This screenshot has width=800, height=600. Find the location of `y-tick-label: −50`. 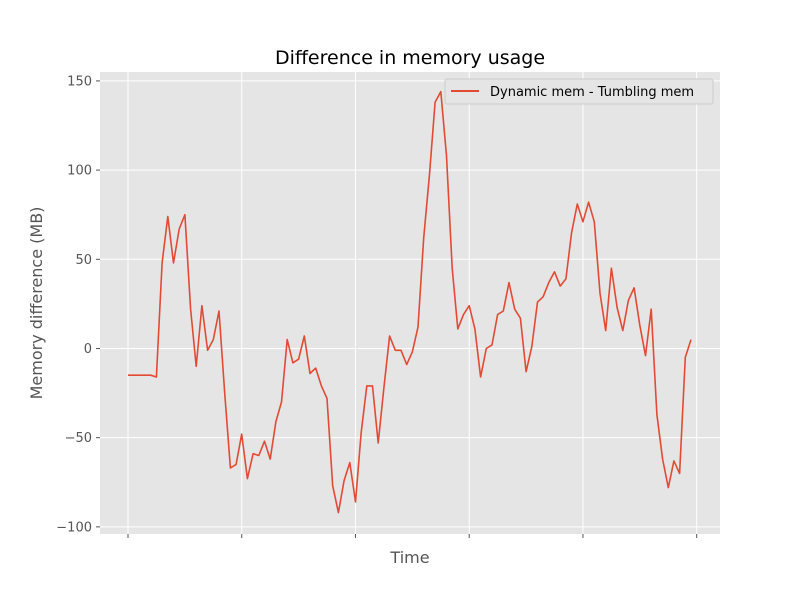

y-tick-label: −50 is located at coordinates (78, 438).